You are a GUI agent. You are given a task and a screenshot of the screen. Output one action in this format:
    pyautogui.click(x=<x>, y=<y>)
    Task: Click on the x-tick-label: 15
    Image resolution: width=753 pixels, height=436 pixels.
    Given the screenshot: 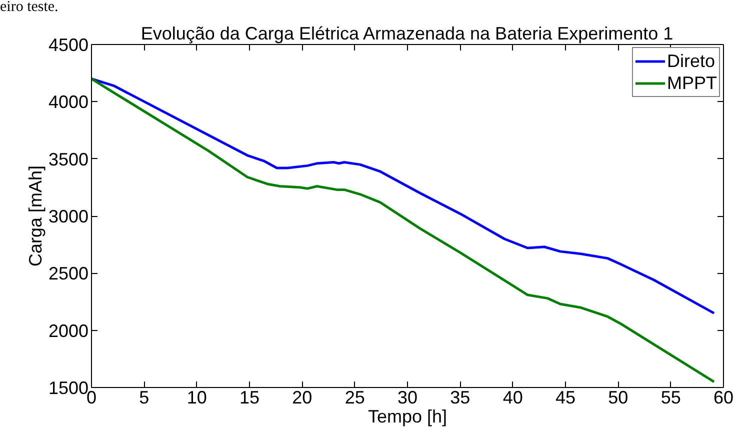 What is the action you would take?
    pyautogui.click(x=249, y=398)
    